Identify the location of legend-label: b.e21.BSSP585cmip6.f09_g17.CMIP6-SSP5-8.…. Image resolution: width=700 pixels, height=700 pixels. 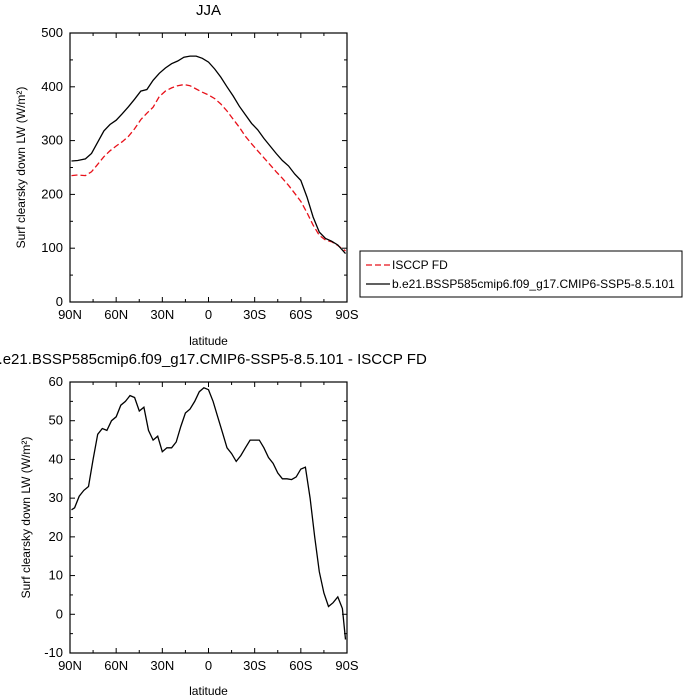
(533, 284).